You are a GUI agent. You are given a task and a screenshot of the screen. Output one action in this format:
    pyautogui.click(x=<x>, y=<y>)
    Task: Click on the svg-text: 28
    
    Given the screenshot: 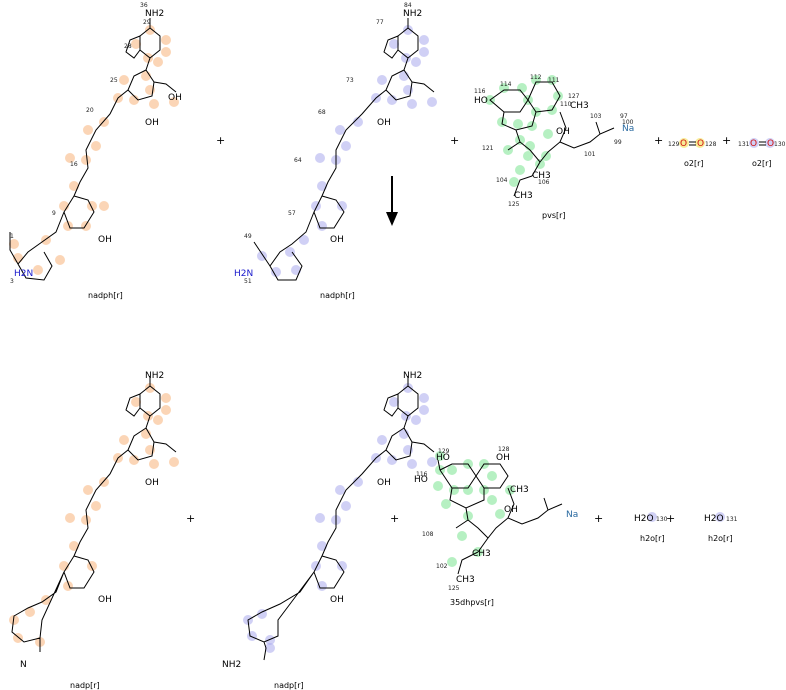 What is the action you would take?
    pyautogui.click(x=128, y=46)
    